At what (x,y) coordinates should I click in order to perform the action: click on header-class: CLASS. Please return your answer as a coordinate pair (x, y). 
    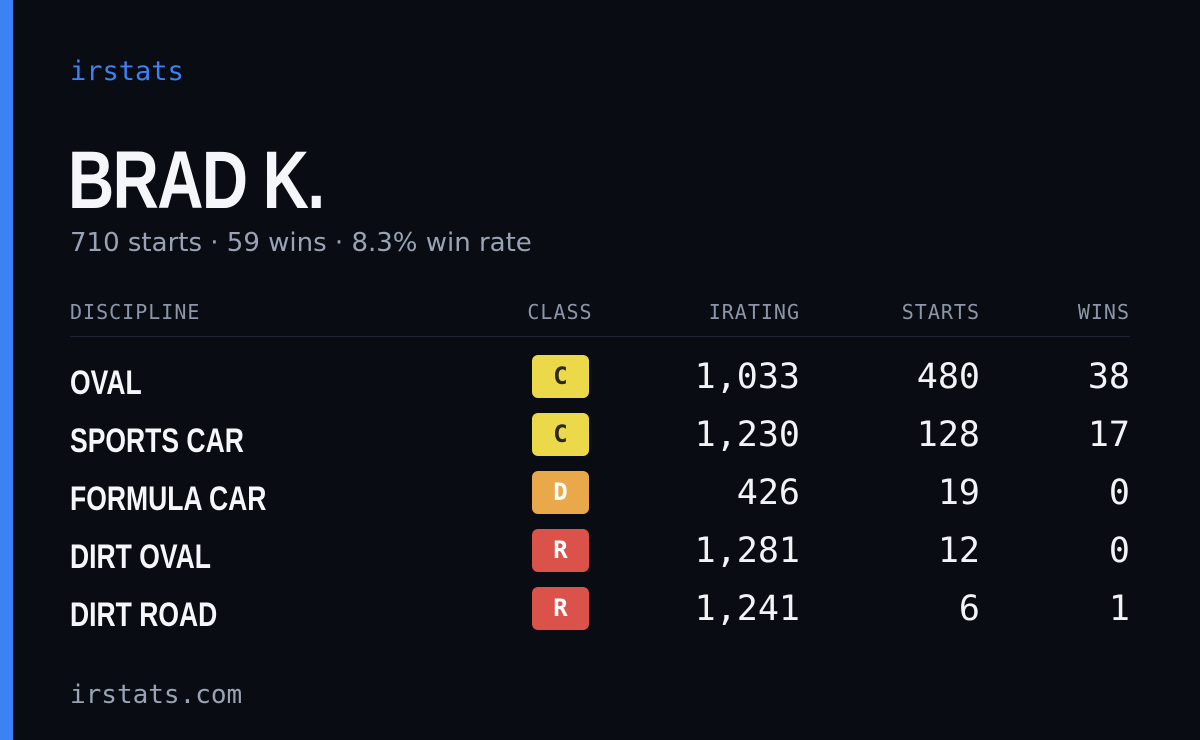
    Looking at the image, I should click on (560, 312).